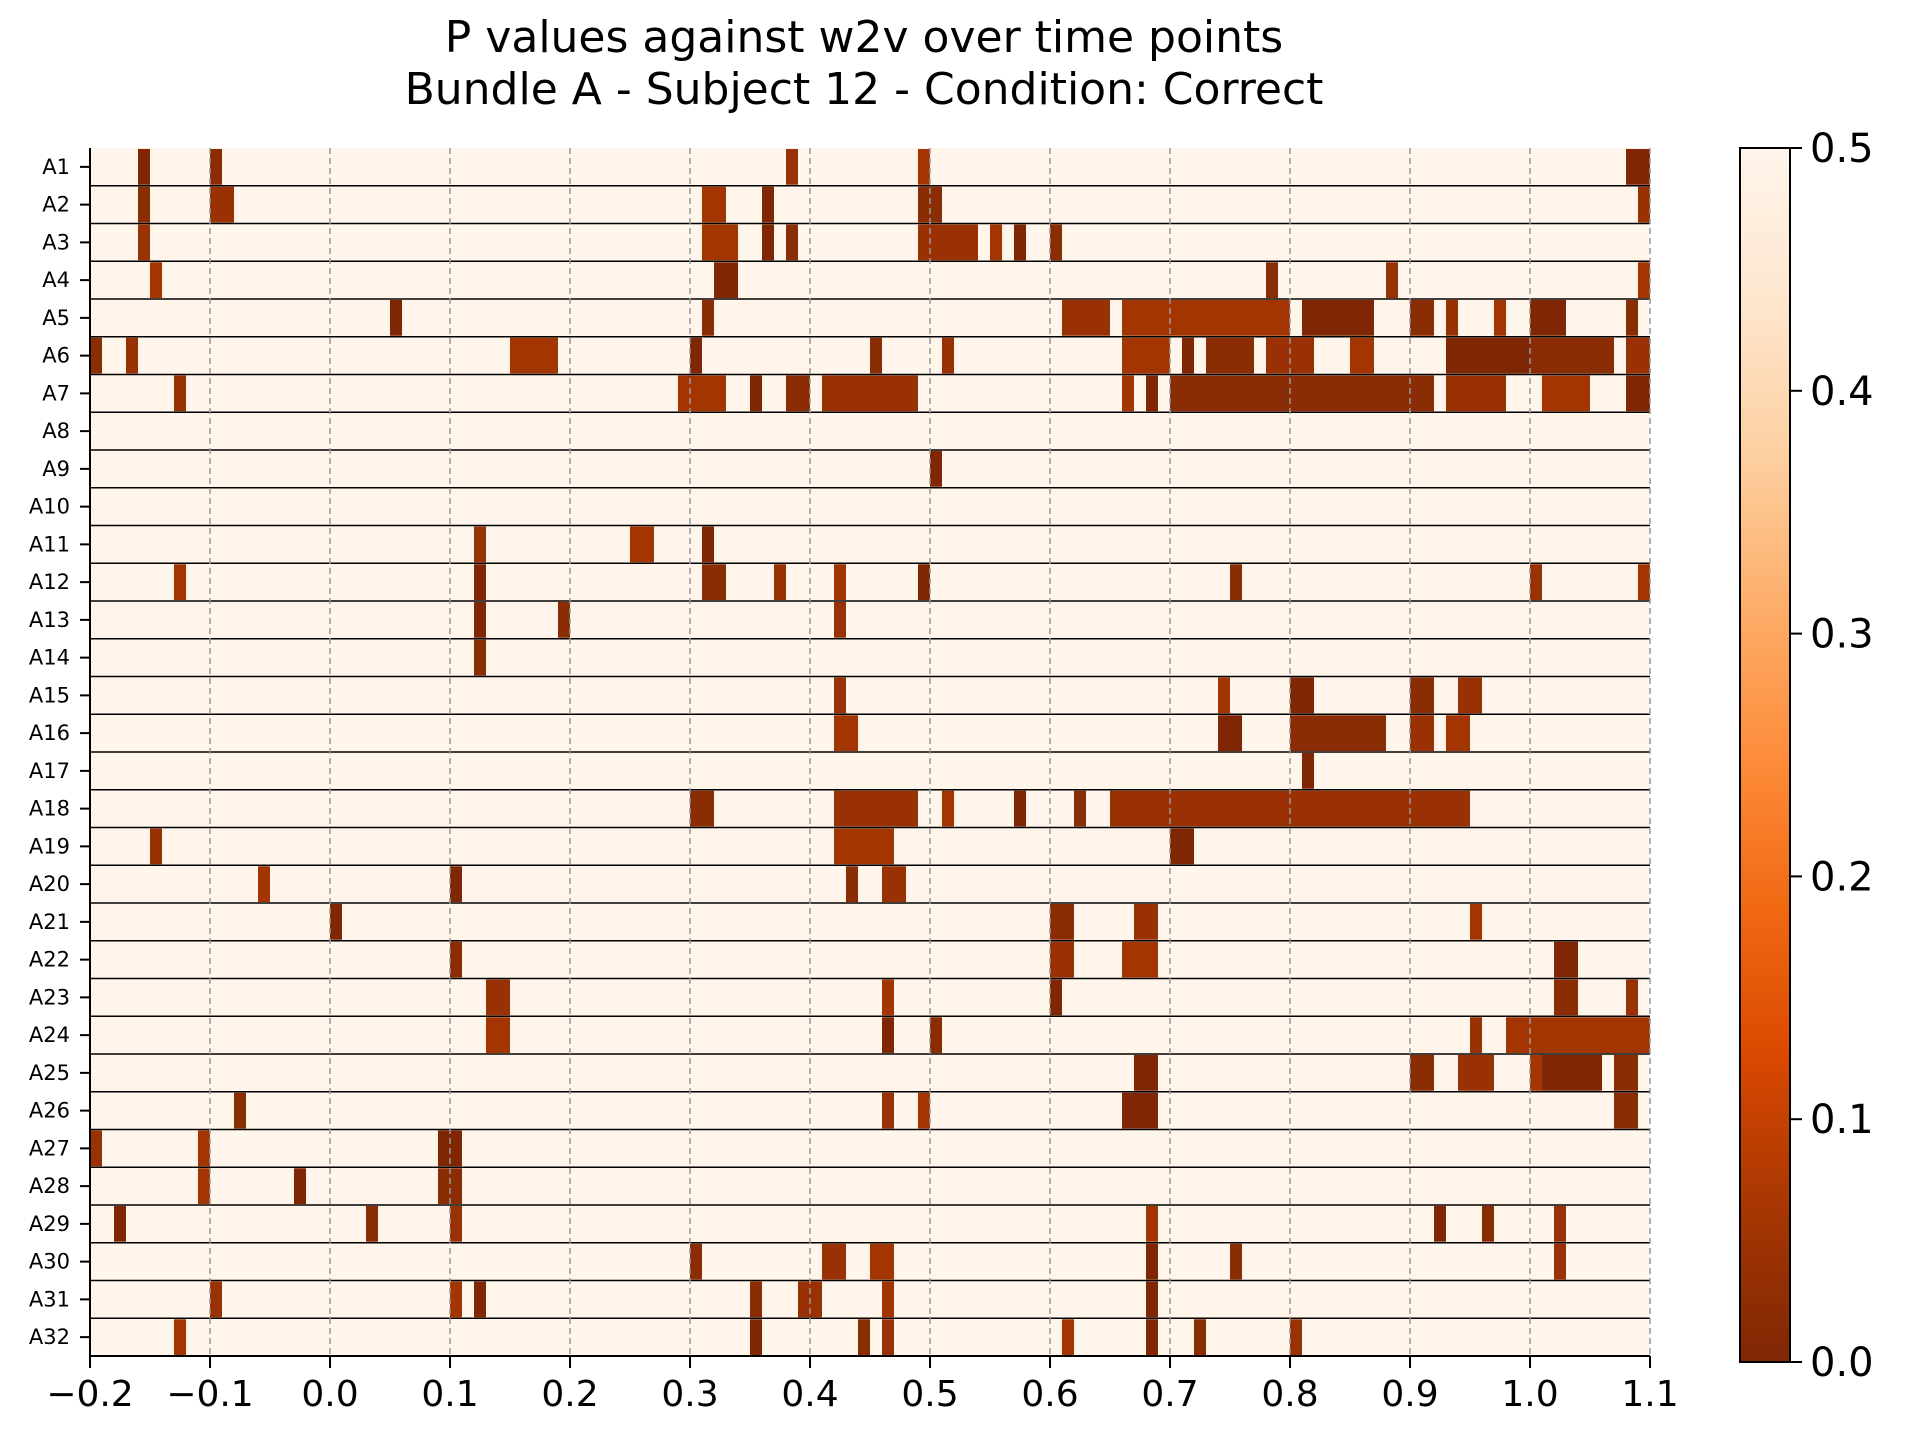 This screenshot has width=1920, height=1440. I want to click on heatmap-row: A1, so click(846, 167).